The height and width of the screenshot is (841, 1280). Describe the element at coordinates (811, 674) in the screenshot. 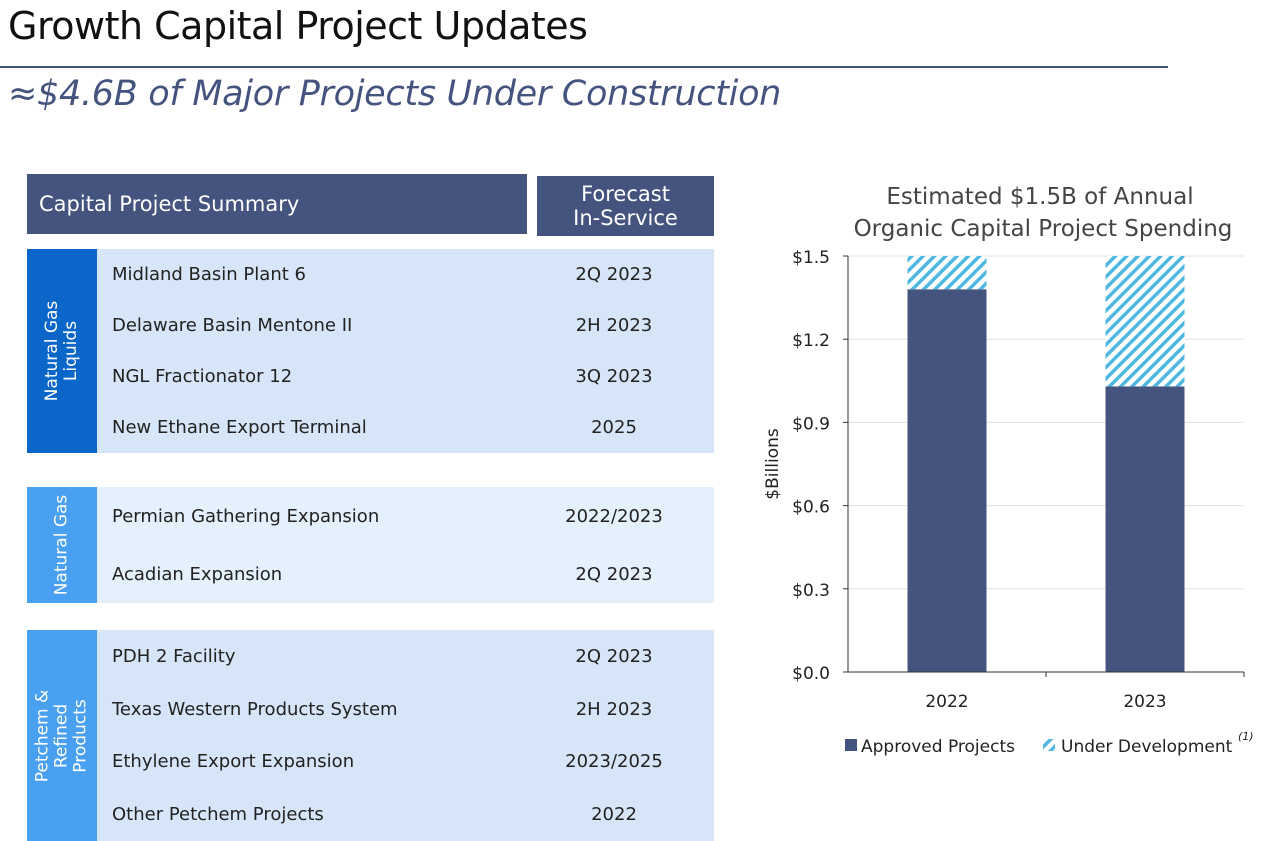

I see `y-tick-label: $0.0` at that location.